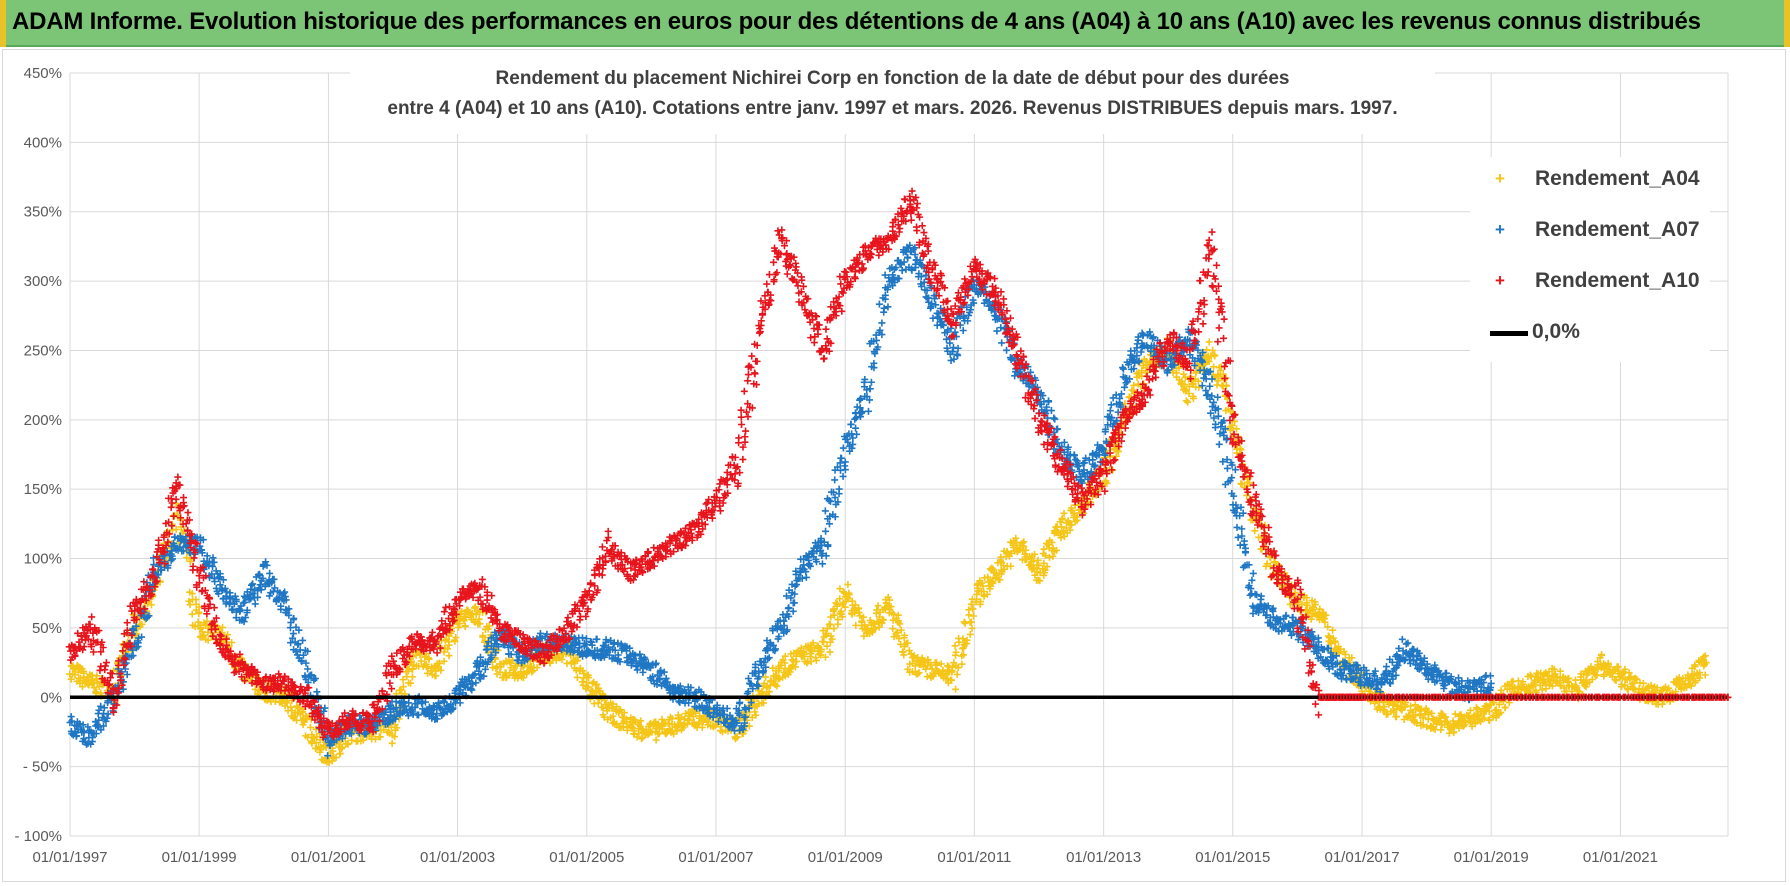  What do you see at coordinates (845, 857) in the screenshot?
I see `x-tick-label: 01/01/2009` at bounding box center [845, 857].